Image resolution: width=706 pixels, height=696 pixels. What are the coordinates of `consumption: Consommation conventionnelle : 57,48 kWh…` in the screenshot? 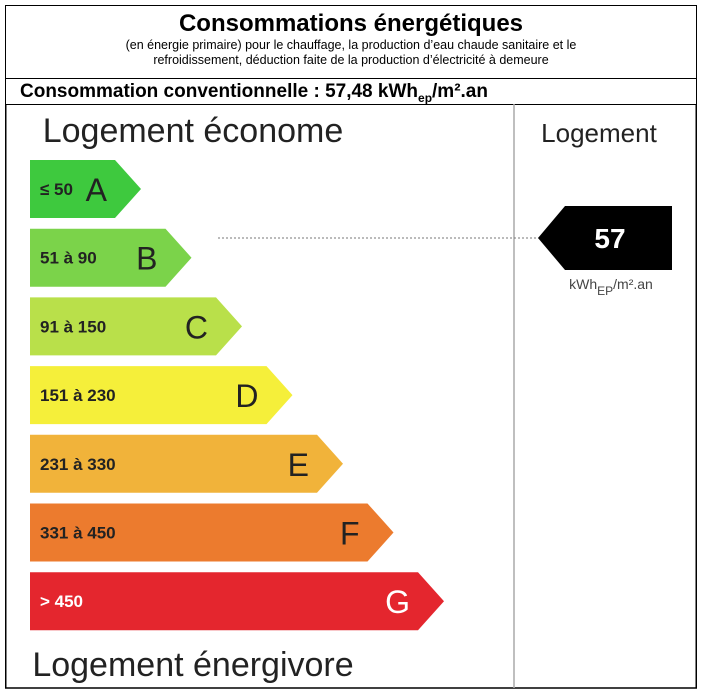 It's located at (351, 91).